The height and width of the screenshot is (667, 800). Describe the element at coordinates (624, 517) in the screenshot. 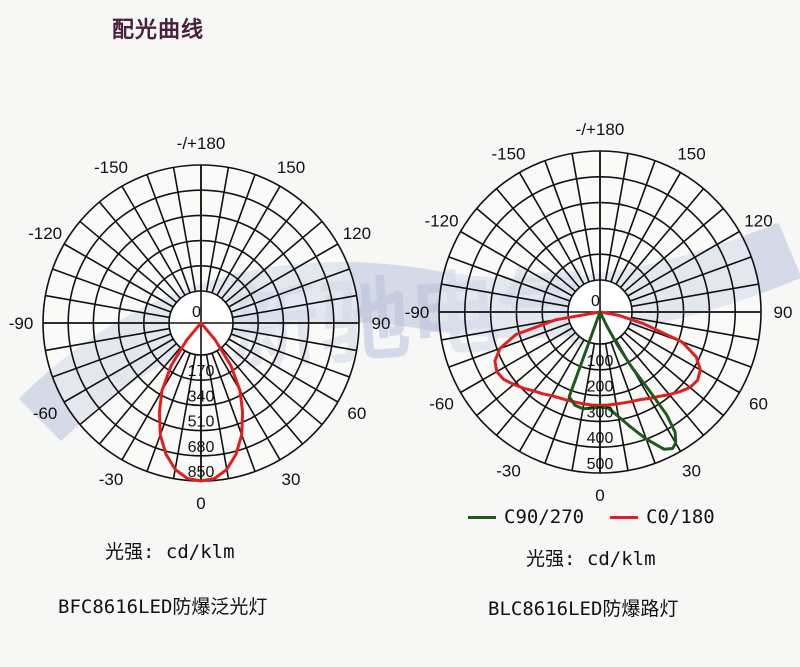

I see `red-line-swatch-icon` at that location.